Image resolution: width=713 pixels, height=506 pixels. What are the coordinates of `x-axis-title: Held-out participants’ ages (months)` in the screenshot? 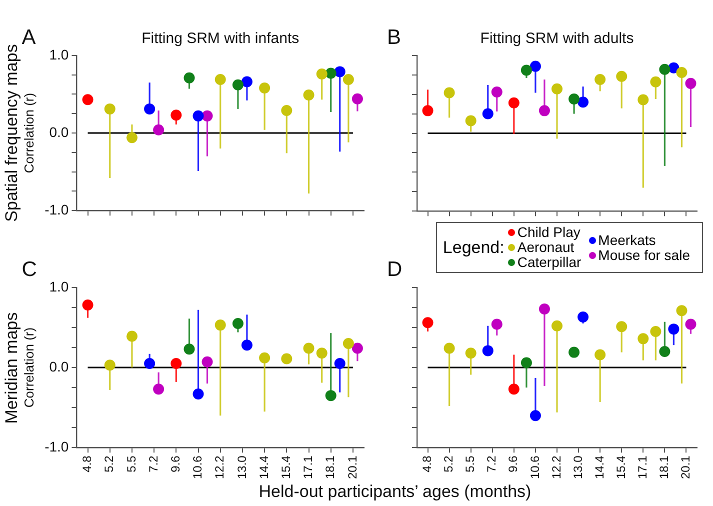 It's located at (395, 492).